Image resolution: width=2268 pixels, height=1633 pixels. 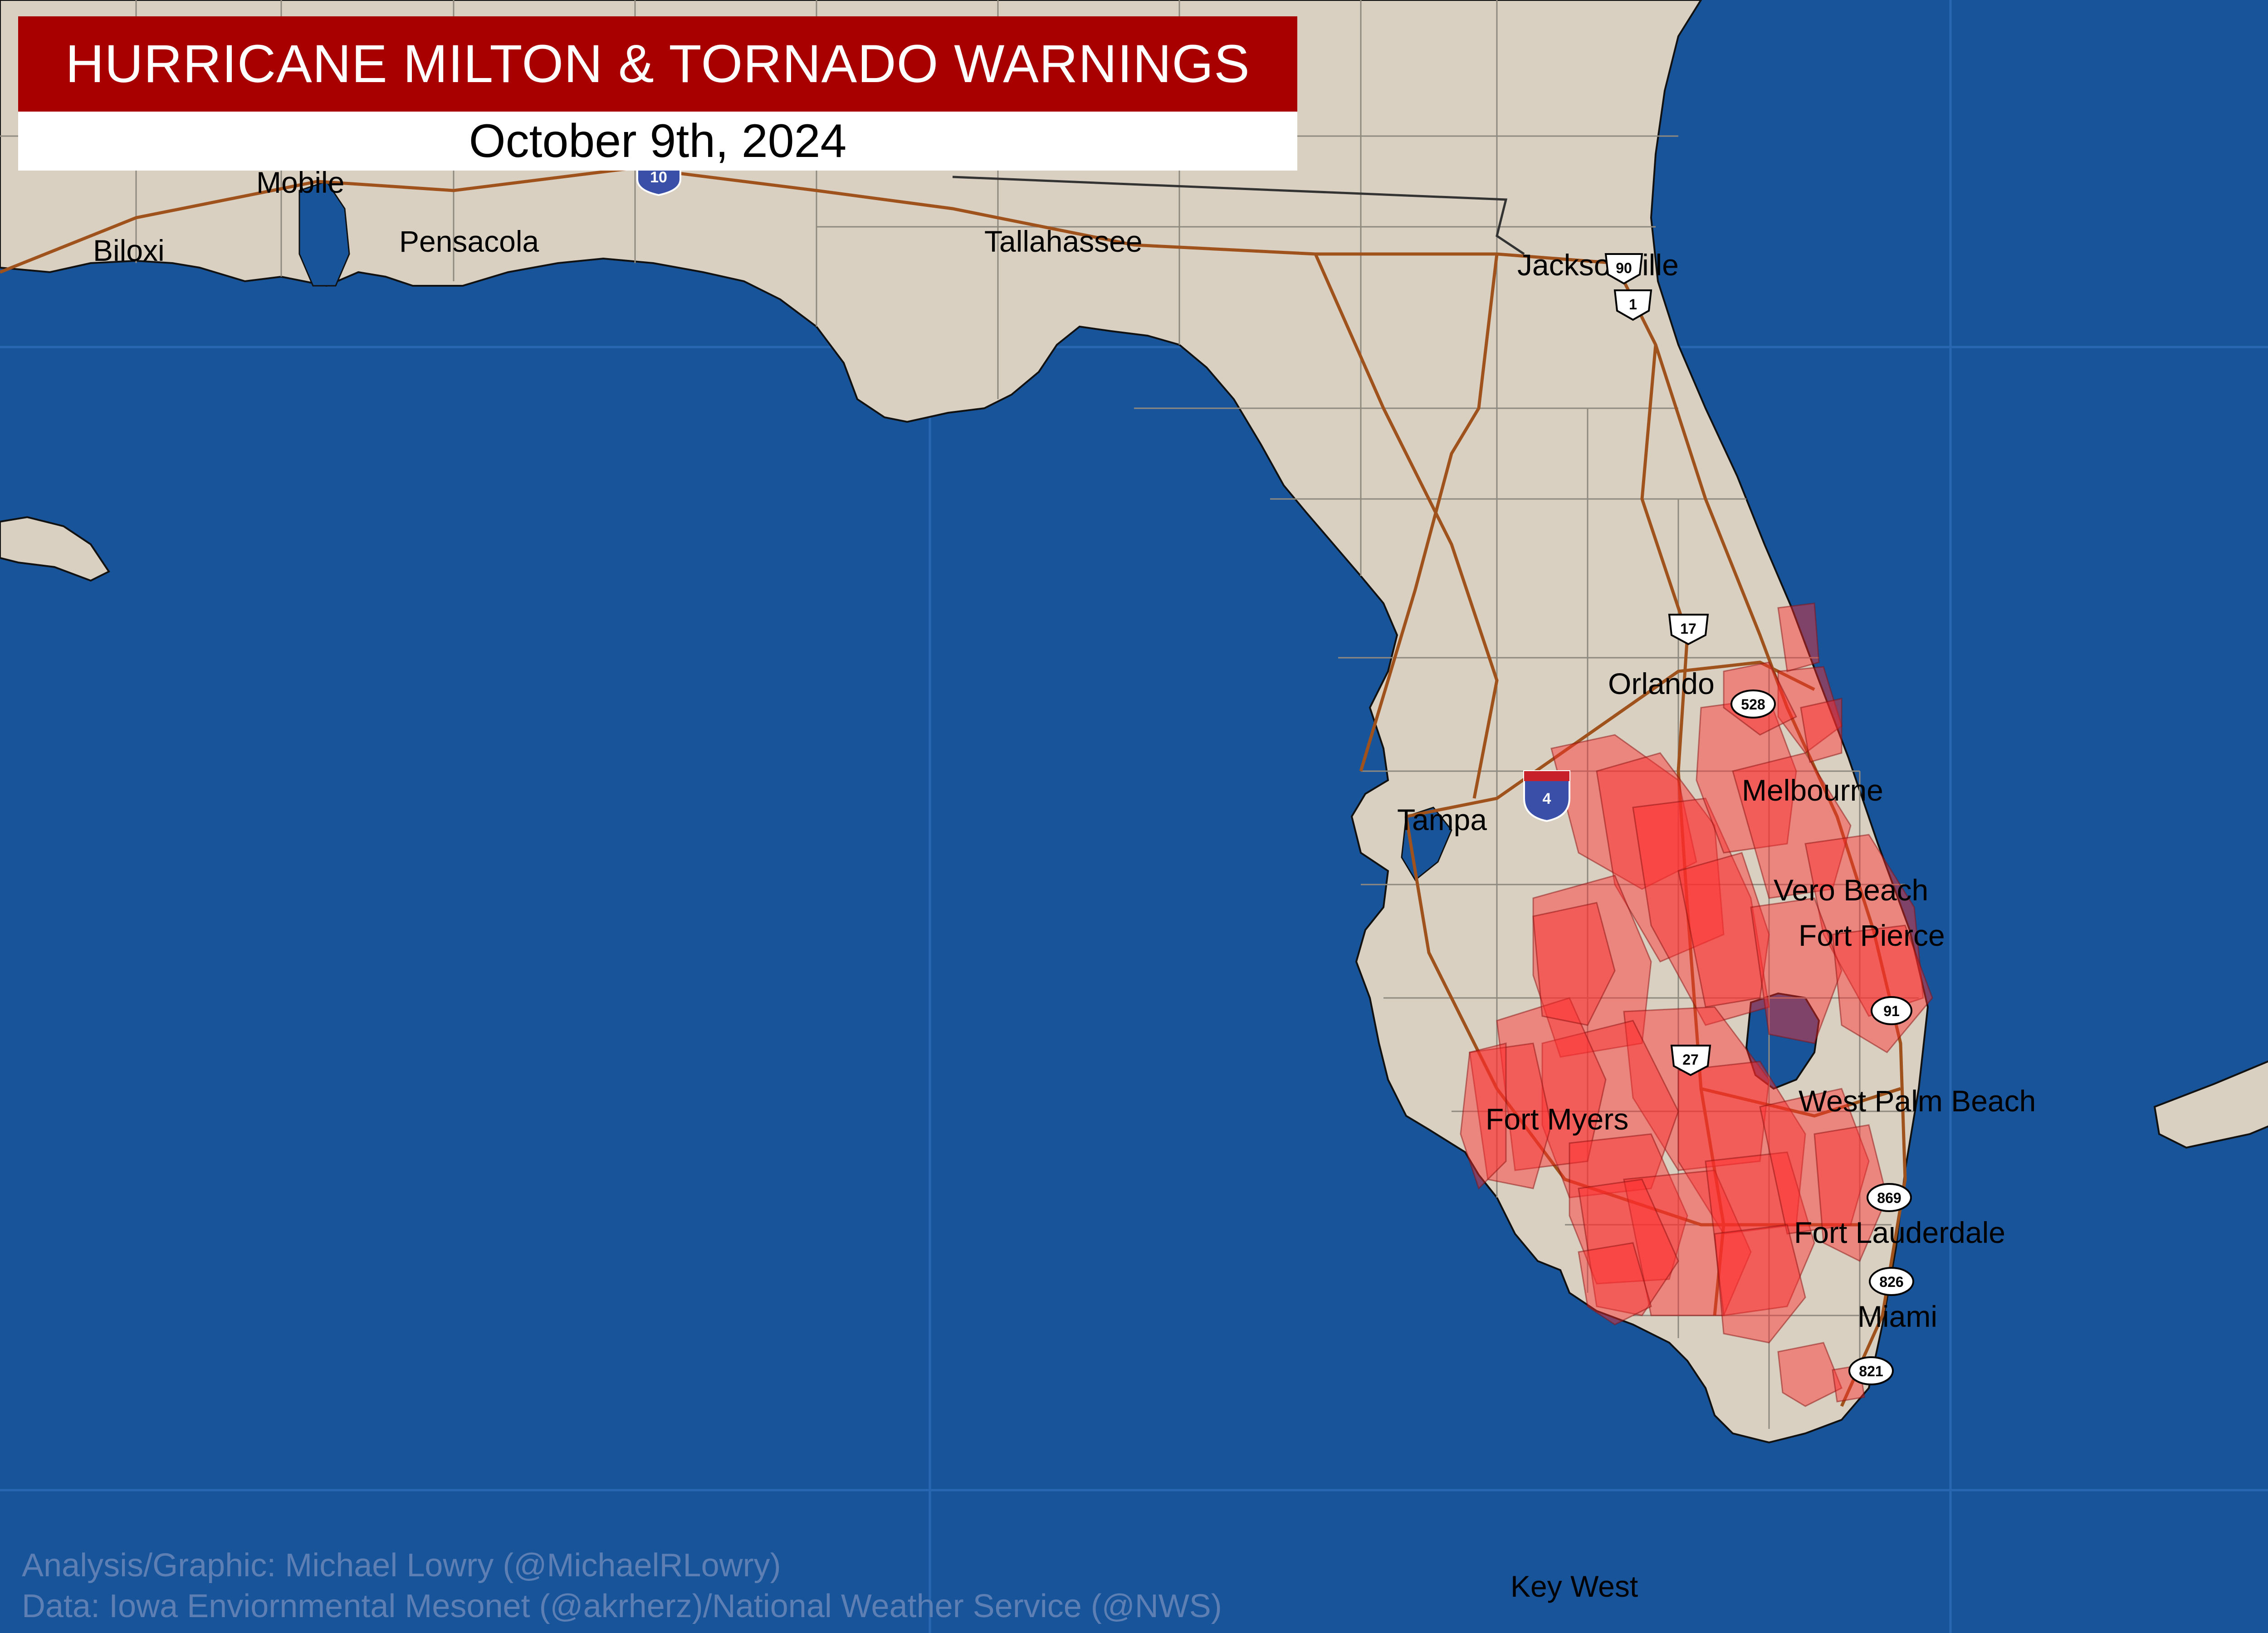 I want to click on sr-528-shield: 528, so click(x=1753, y=704).